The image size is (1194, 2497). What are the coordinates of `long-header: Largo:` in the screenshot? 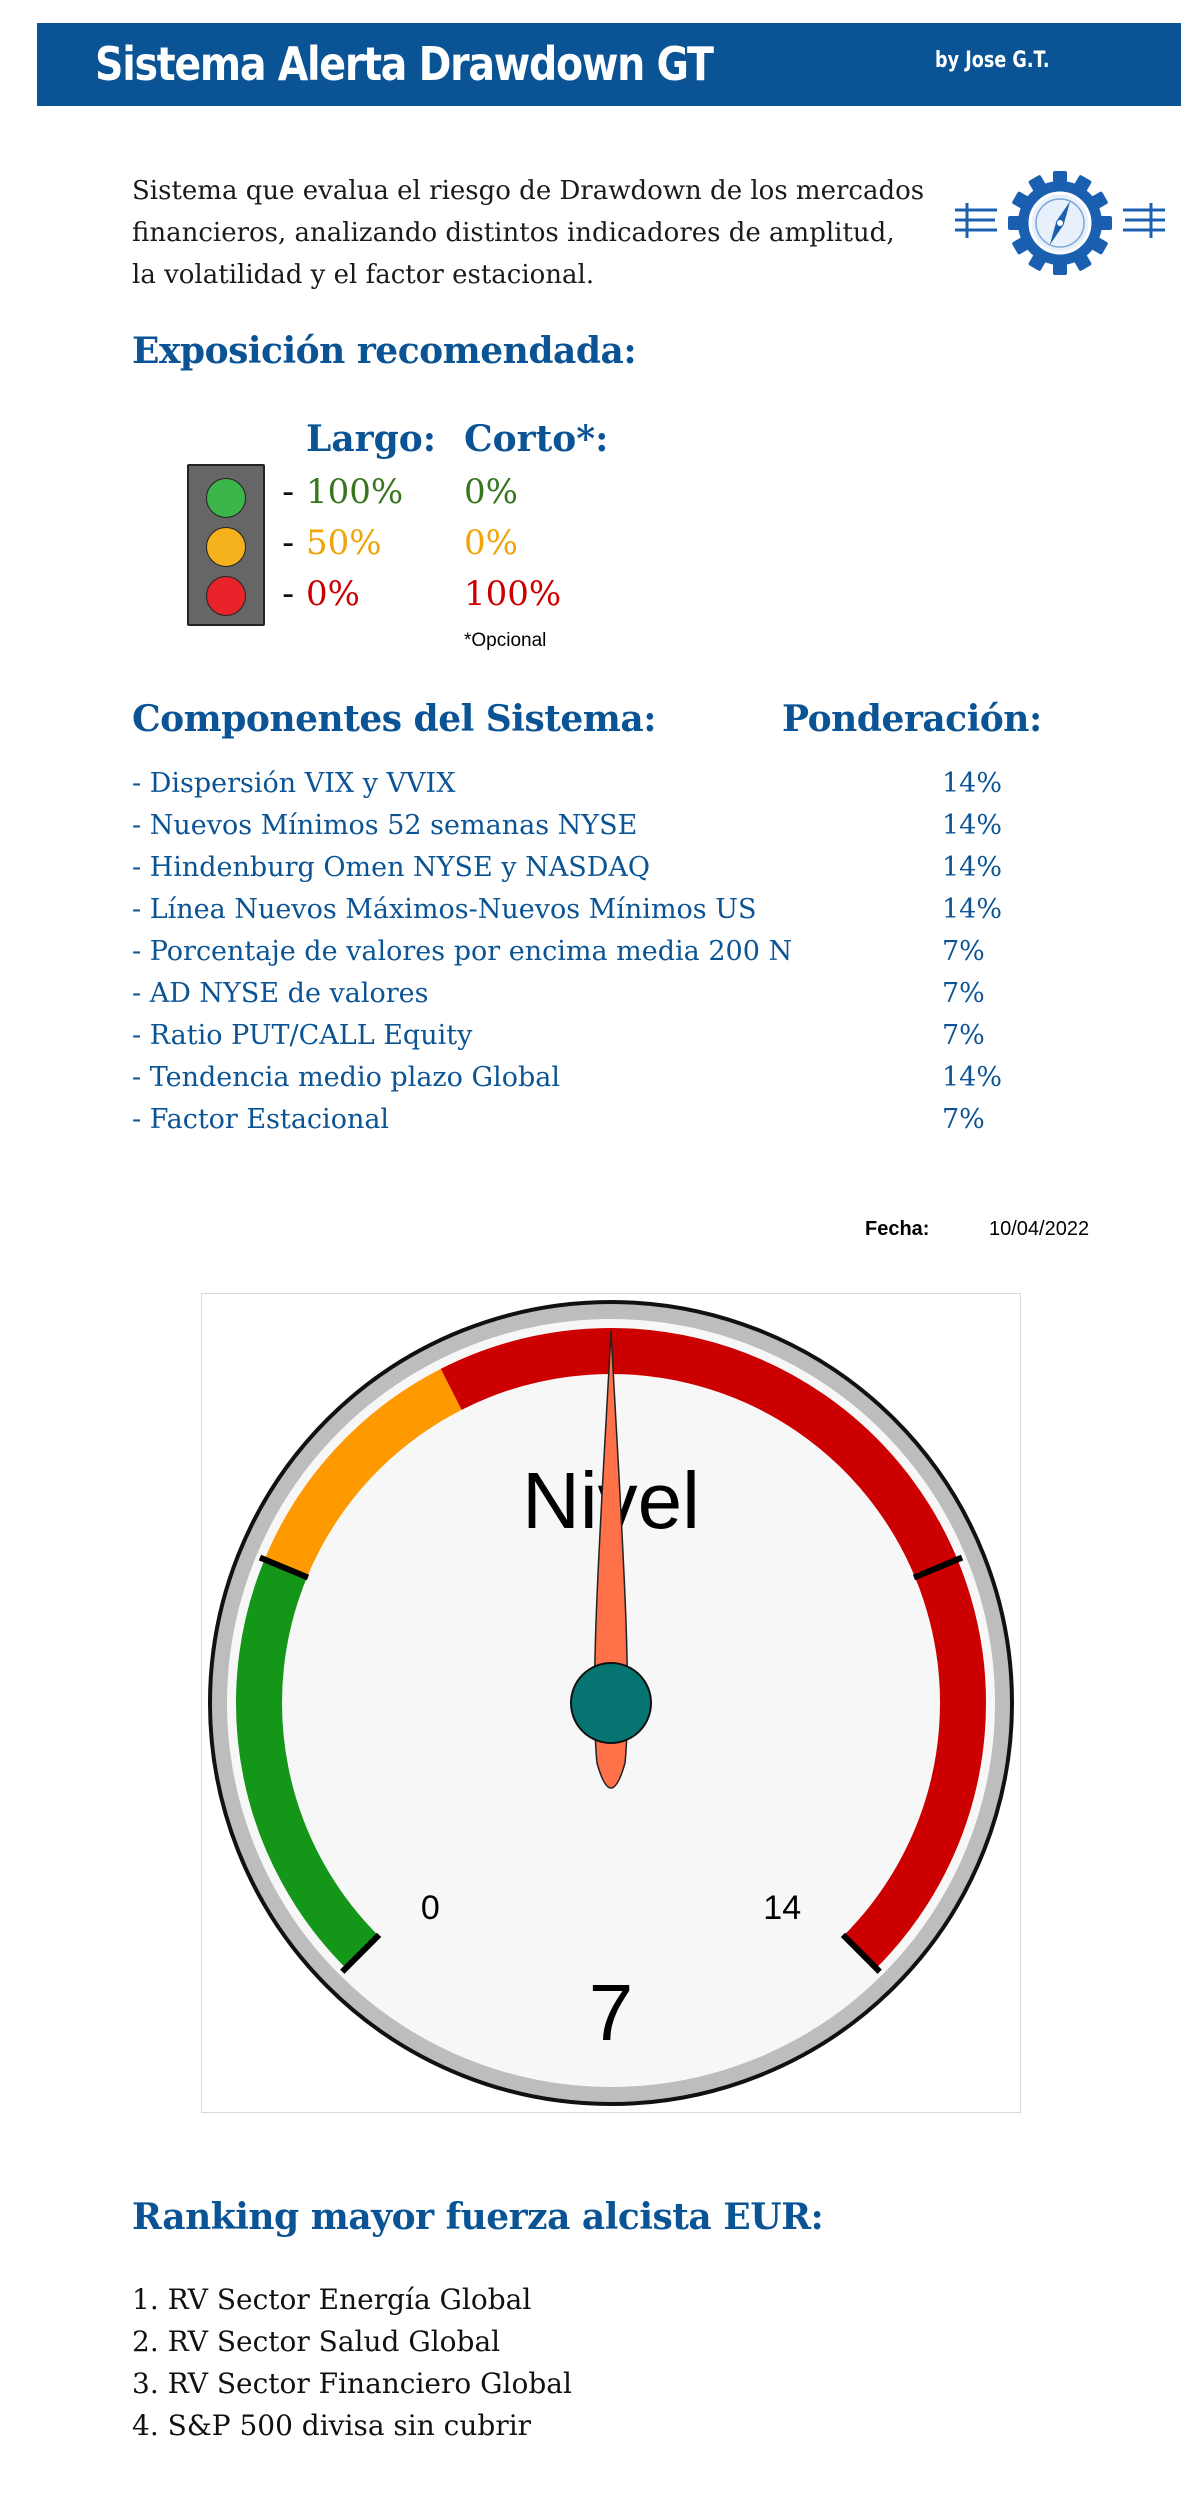 It's located at (371, 439).